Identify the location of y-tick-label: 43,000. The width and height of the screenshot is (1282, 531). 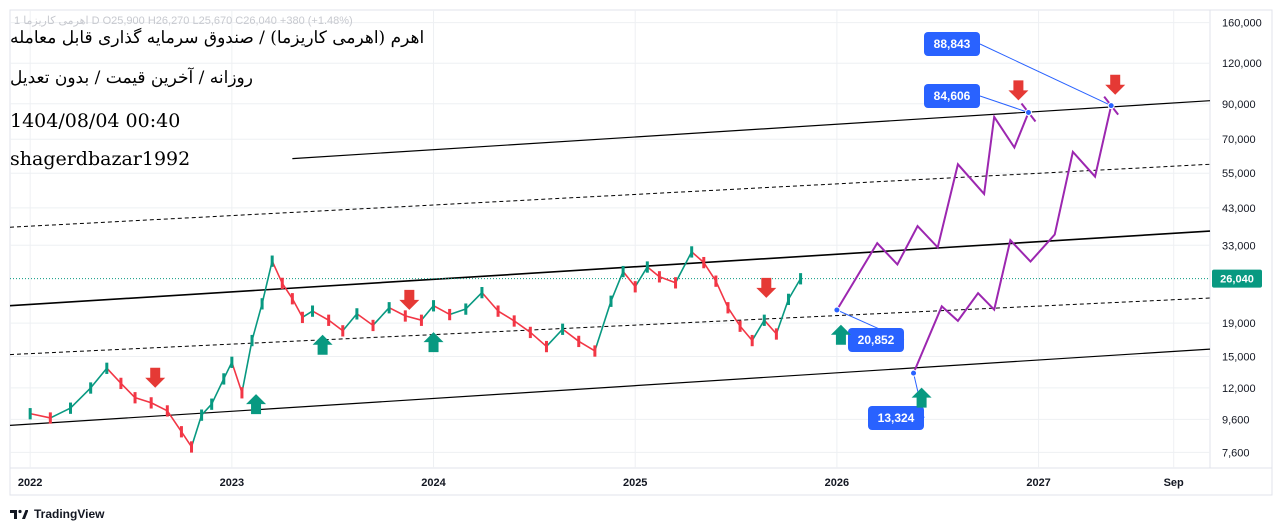
(1239, 209).